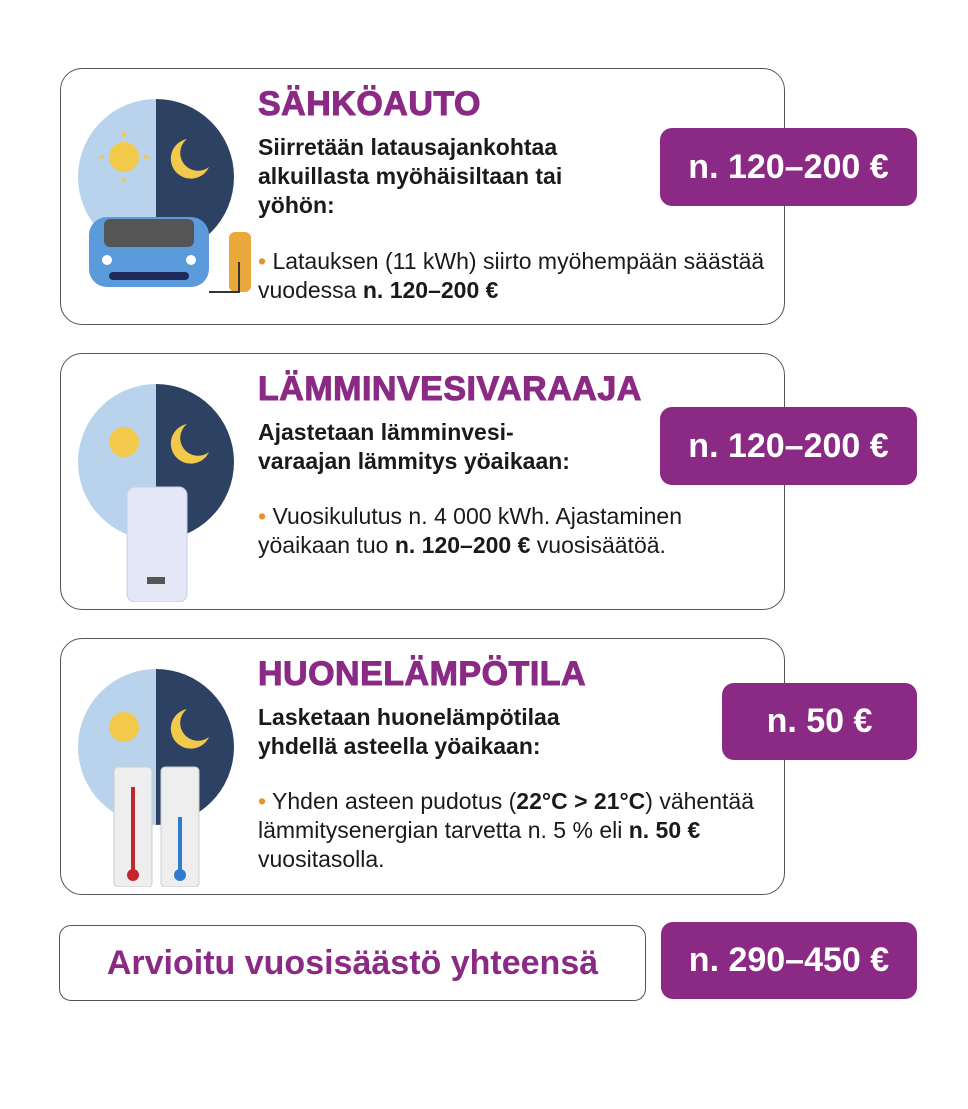 The height and width of the screenshot is (1109, 968). I want to click on card-title: HUONELÄMPÖTILA, so click(422, 674).